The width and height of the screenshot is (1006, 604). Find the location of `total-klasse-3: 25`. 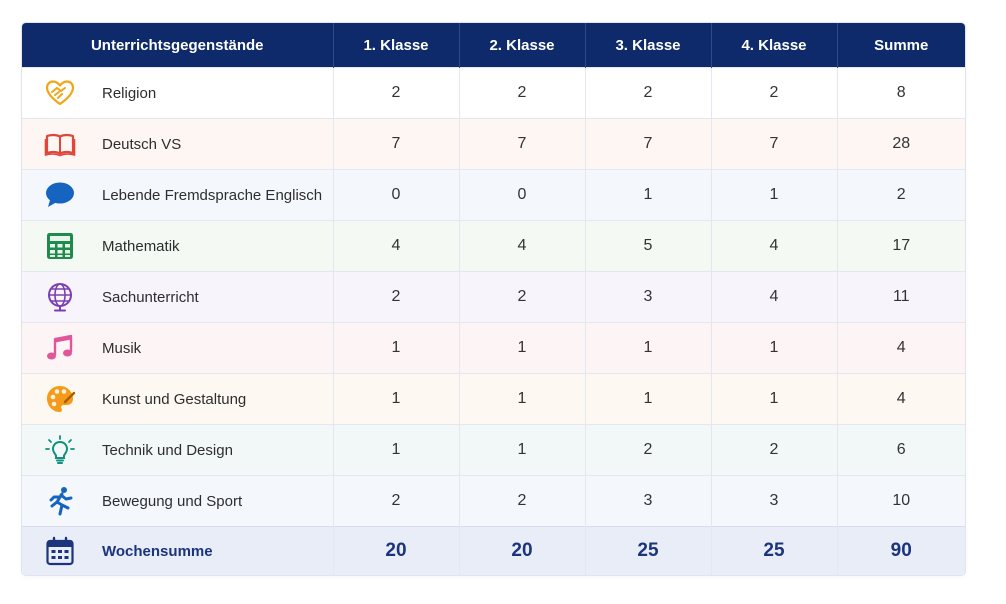

total-klasse-3: 25 is located at coordinates (648, 550).